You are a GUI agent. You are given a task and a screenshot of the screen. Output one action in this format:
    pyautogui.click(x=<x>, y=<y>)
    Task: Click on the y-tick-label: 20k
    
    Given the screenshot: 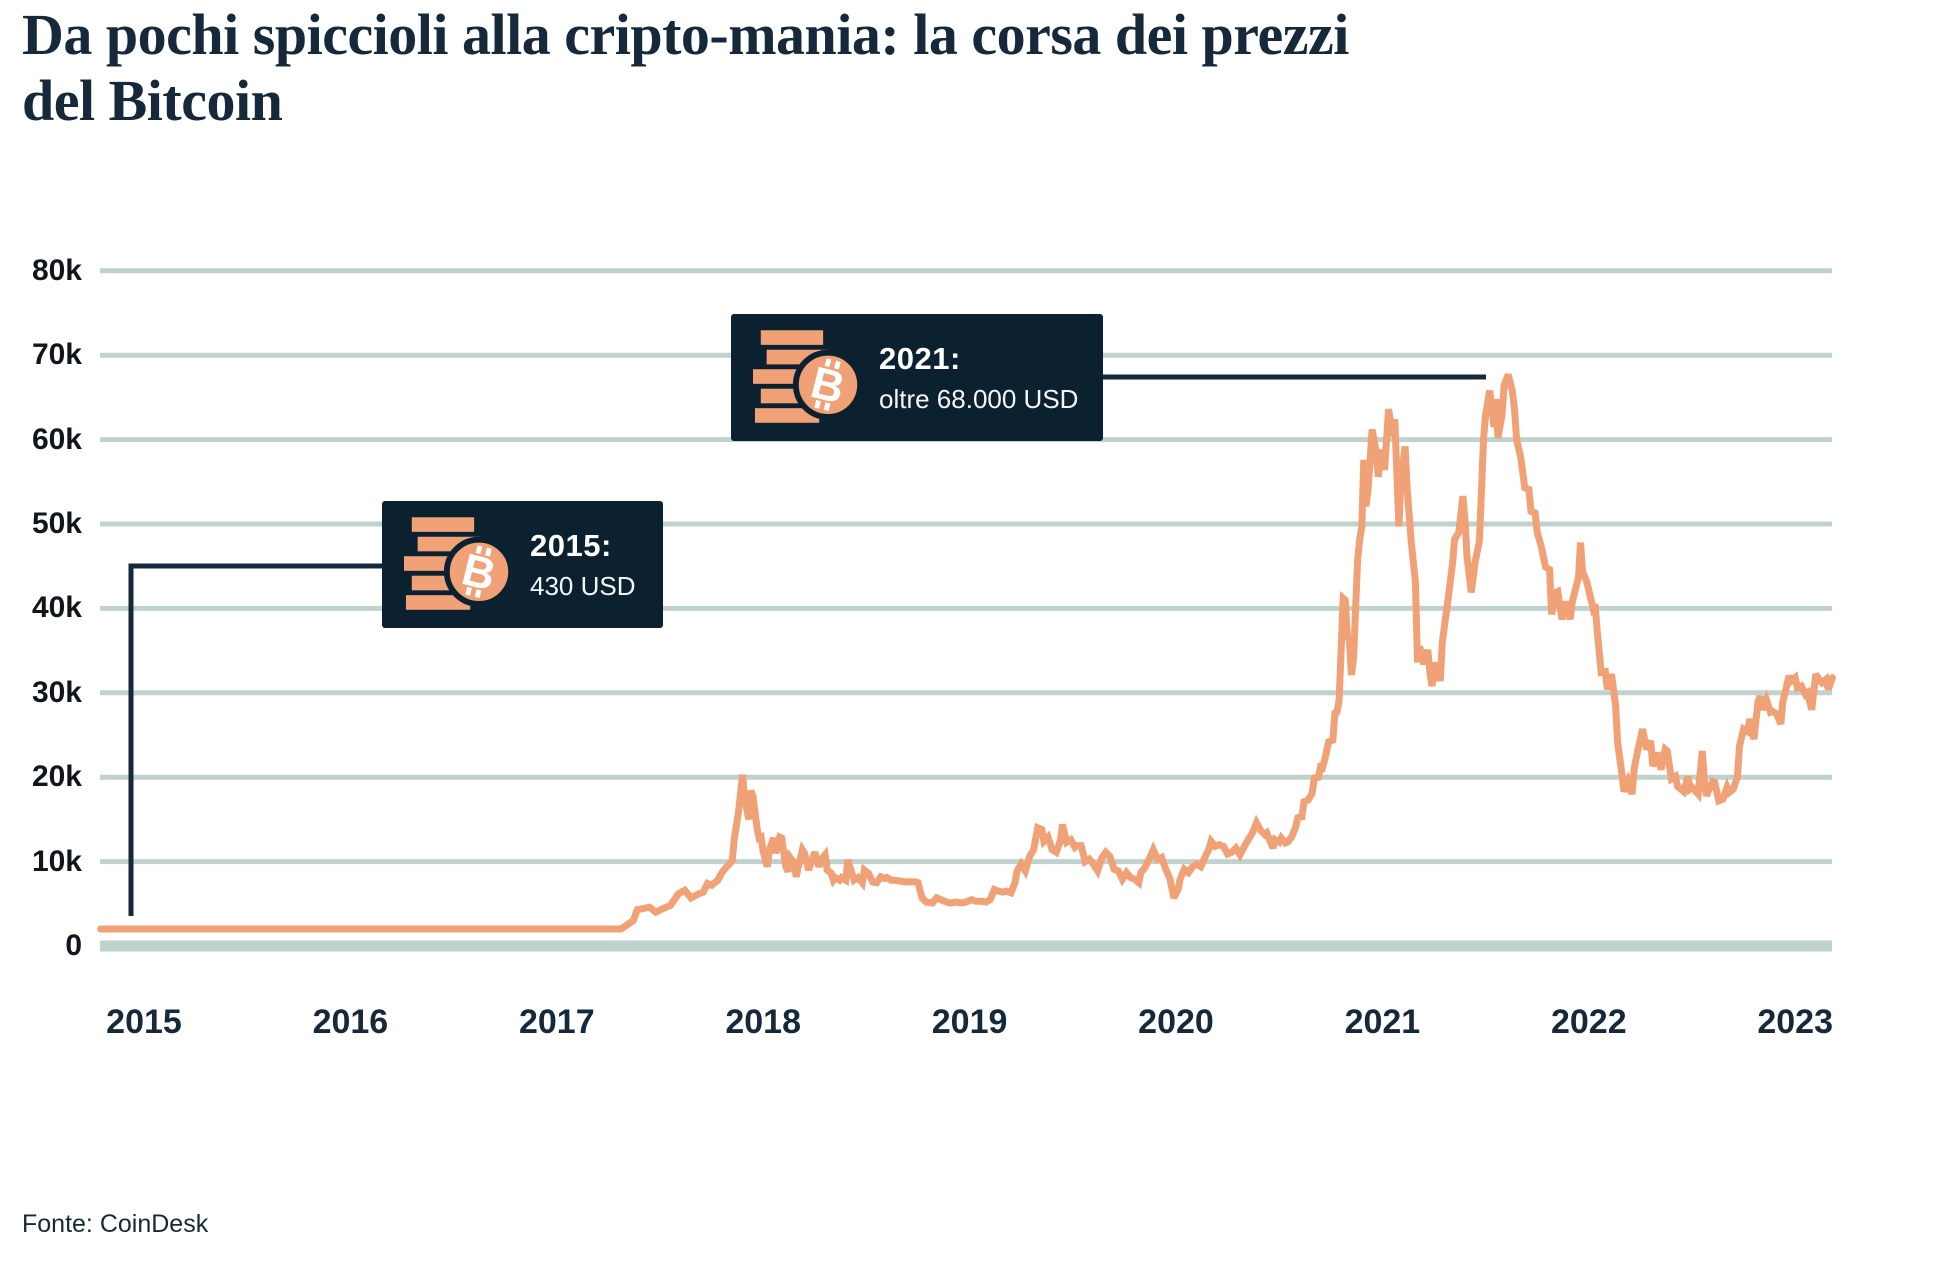 What is the action you would take?
    pyautogui.click(x=56, y=777)
    